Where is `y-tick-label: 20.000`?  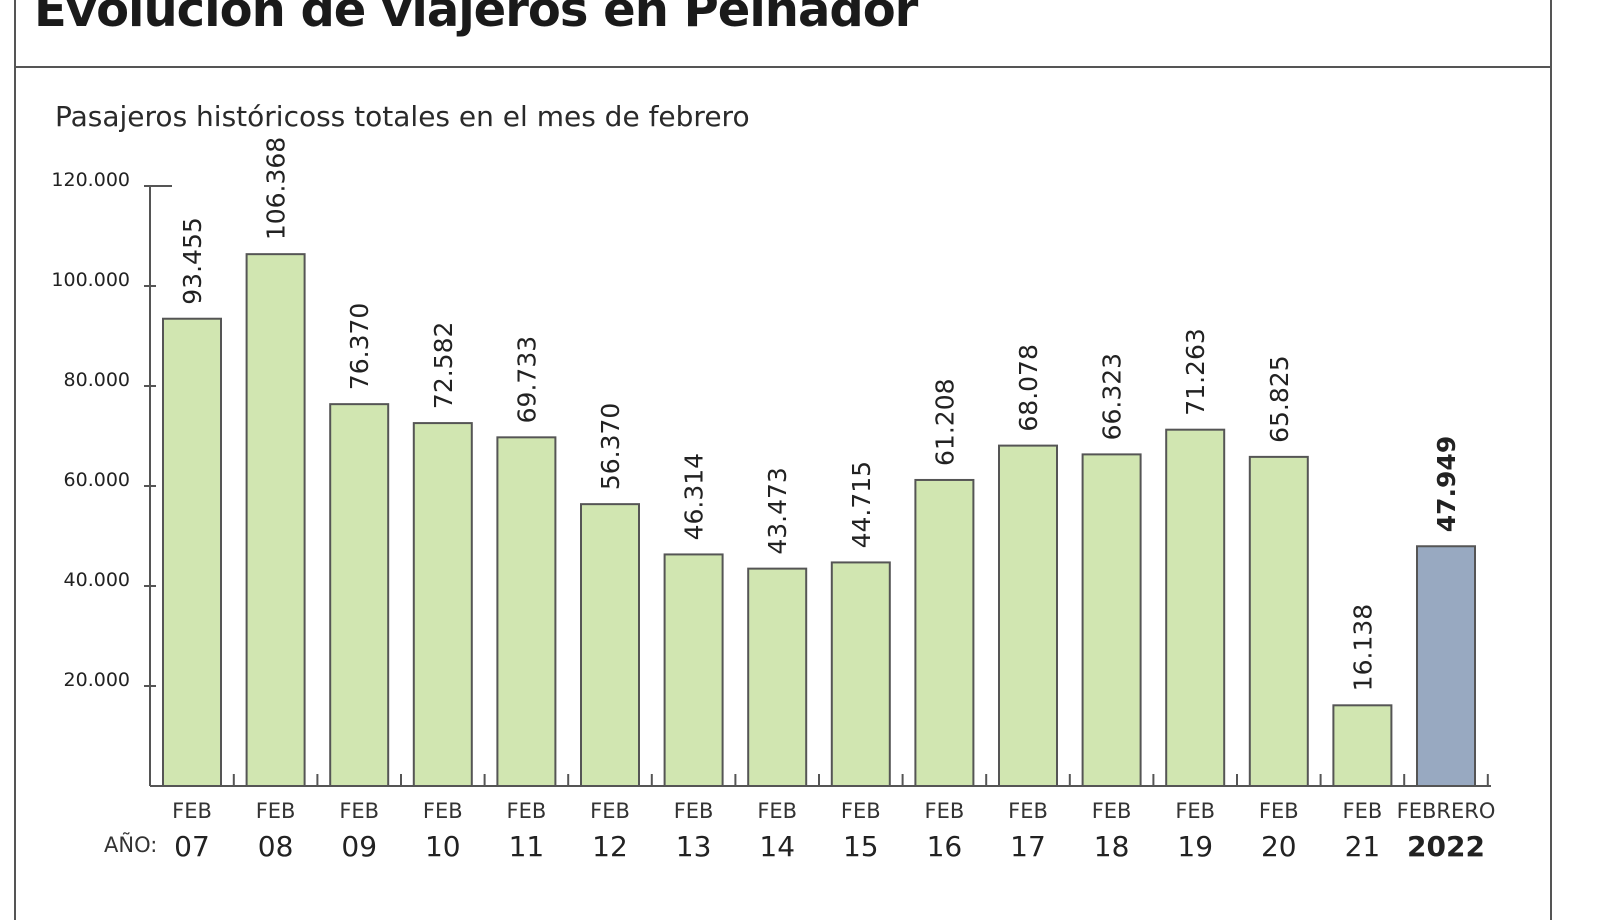
y-tick-label: 20.000 is located at coordinates (97, 680).